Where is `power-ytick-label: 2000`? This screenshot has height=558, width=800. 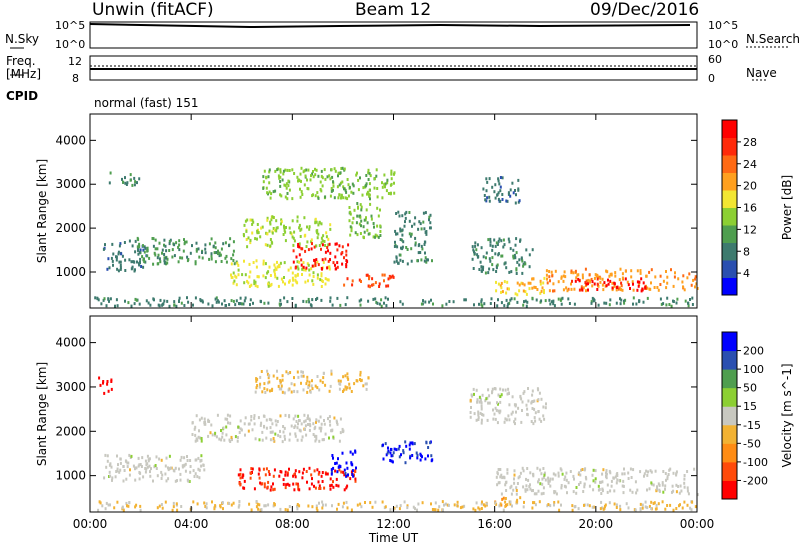 power-ytick-label: 2000 is located at coordinates (70, 228).